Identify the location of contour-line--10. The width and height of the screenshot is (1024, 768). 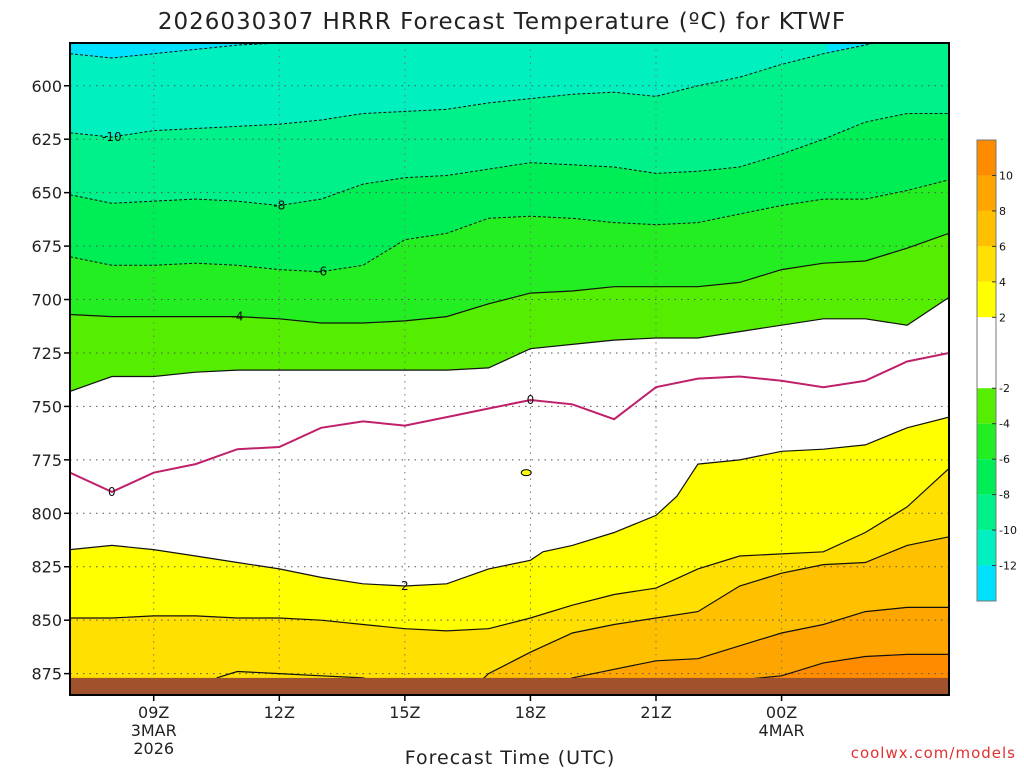
(473, 90).